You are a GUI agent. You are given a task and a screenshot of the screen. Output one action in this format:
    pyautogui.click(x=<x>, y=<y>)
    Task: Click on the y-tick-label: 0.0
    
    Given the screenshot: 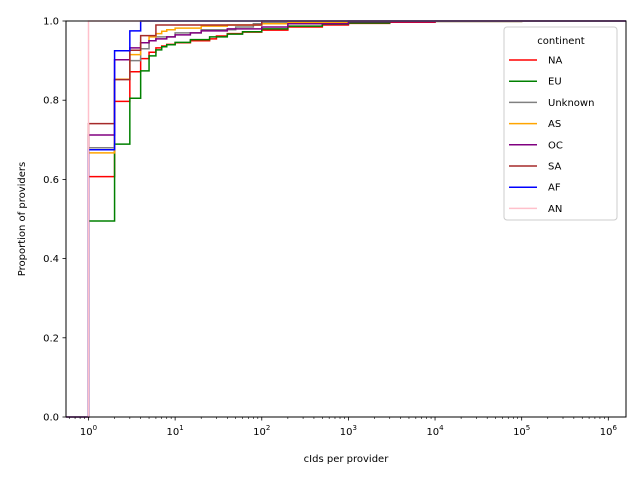 What is the action you would take?
    pyautogui.click(x=51, y=418)
    